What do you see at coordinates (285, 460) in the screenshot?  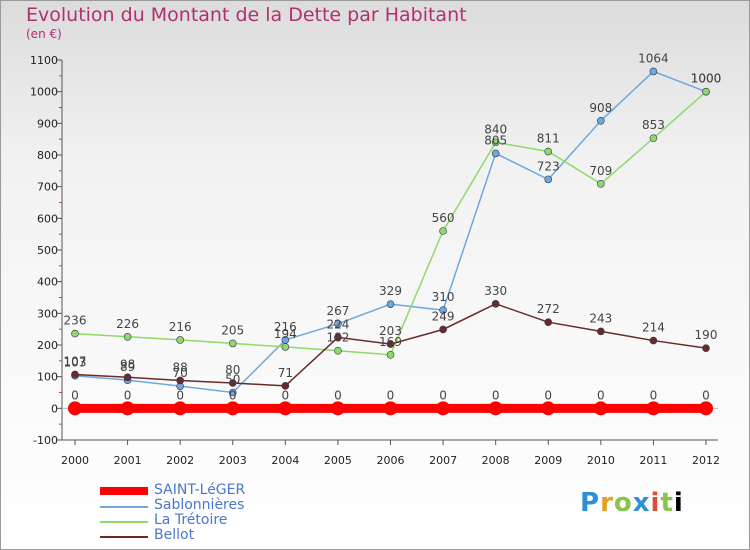 I see `x-tick-label: 2004` at bounding box center [285, 460].